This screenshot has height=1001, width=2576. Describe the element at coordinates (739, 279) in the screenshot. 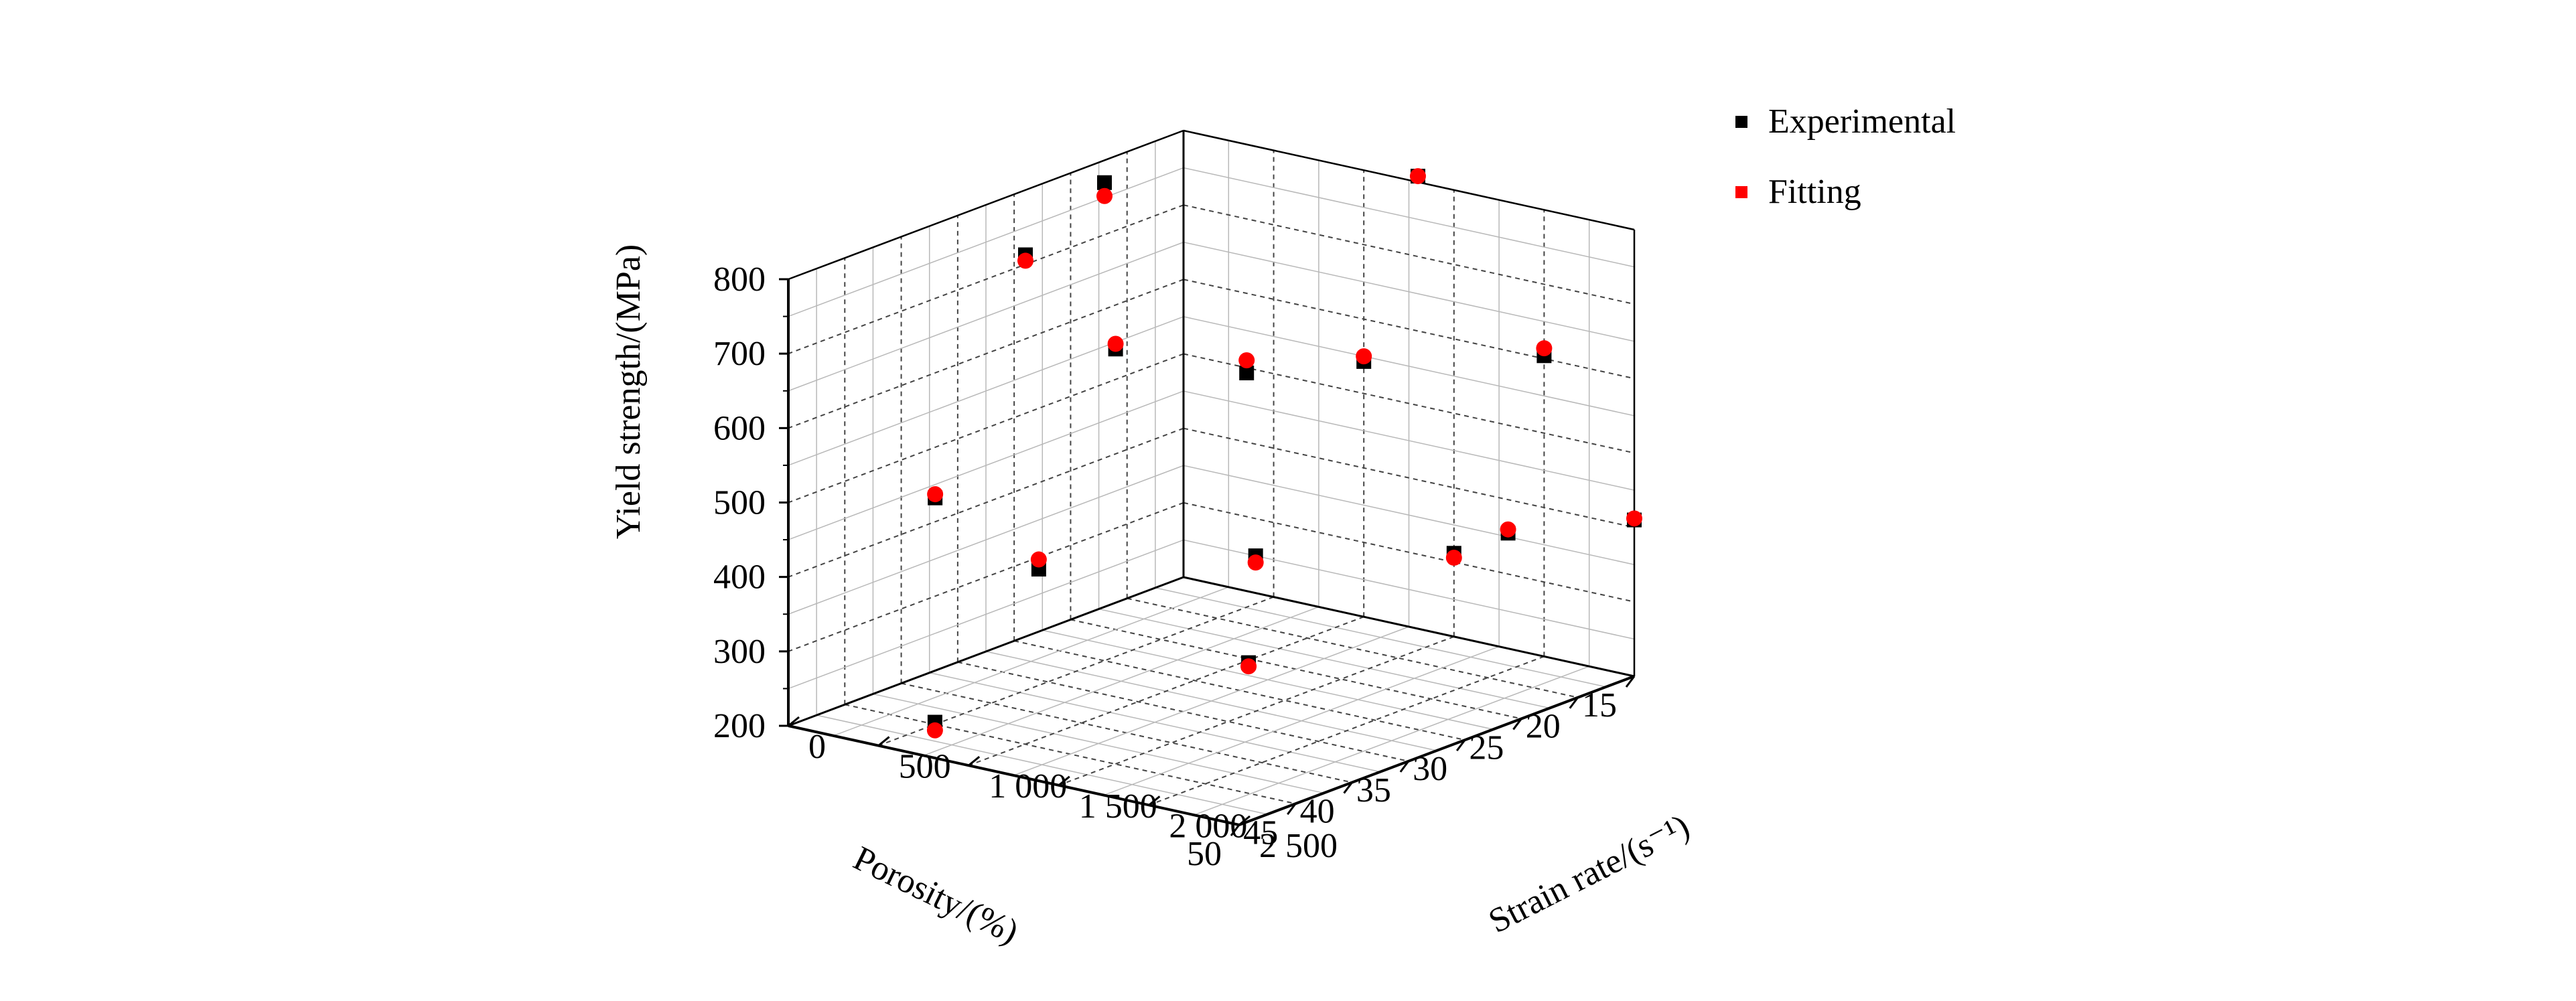

I see `z-tick-label: 800` at that location.